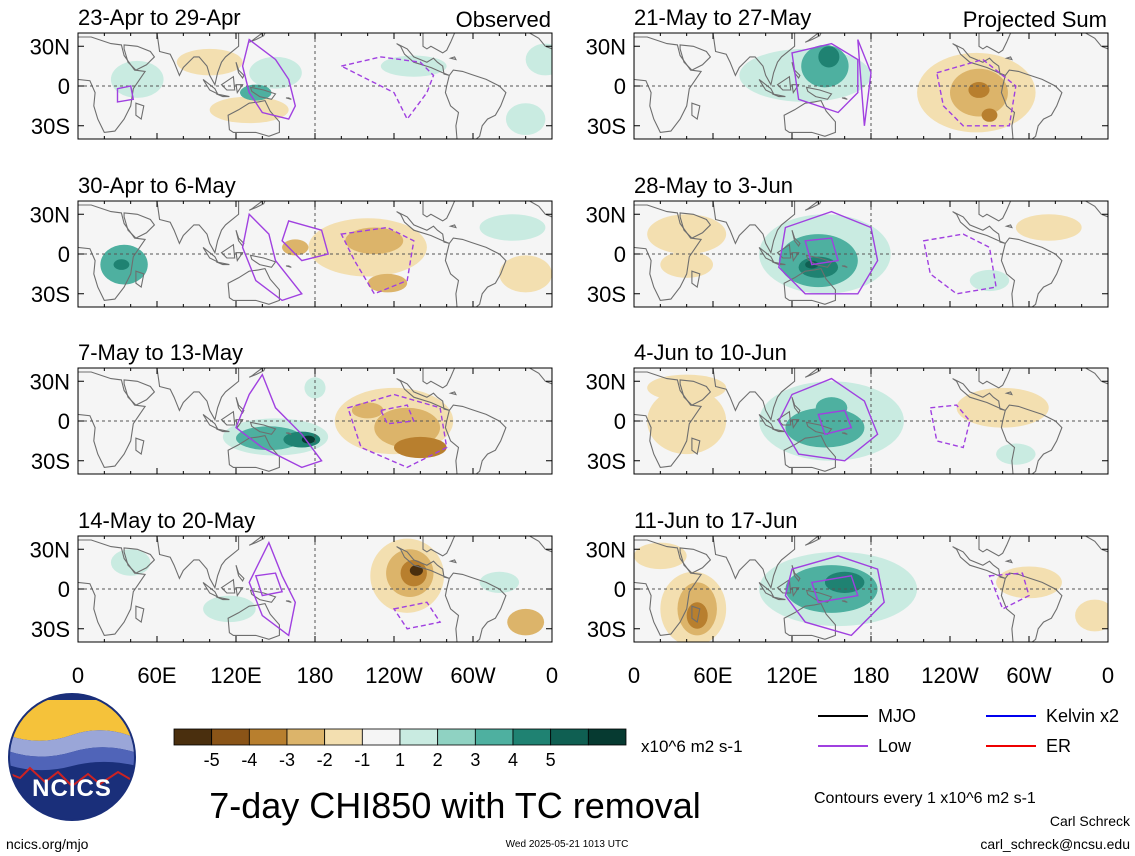 This screenshot has height=856, width=1135. I want to click on legend: MJO Kelvin x2 Low ER, so click(968, 731).